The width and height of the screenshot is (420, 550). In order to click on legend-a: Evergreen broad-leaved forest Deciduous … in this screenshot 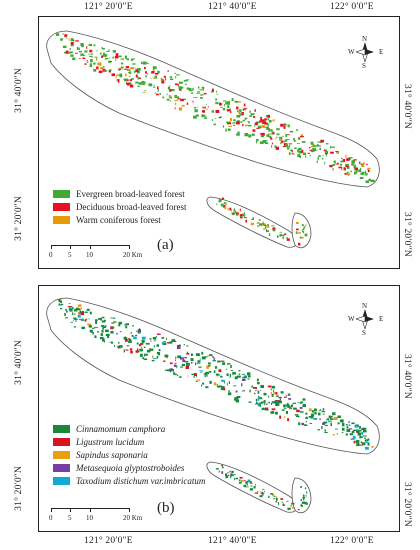, I will do `click(119, 206)`.